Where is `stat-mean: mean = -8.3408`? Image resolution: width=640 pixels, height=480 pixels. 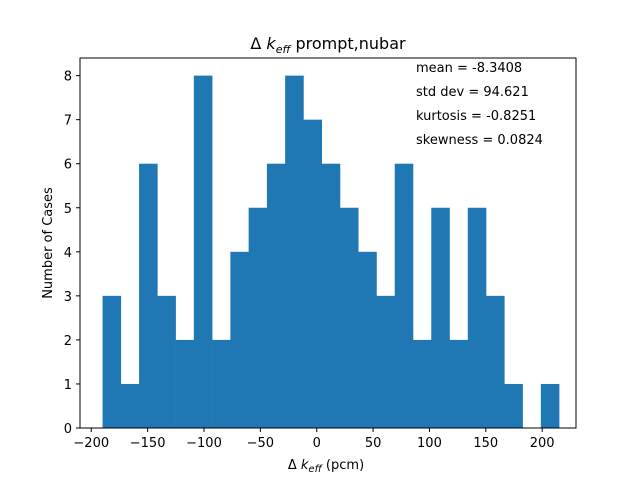 stat-mean: mean = -8.3408 is located at coordinates (469, 68).